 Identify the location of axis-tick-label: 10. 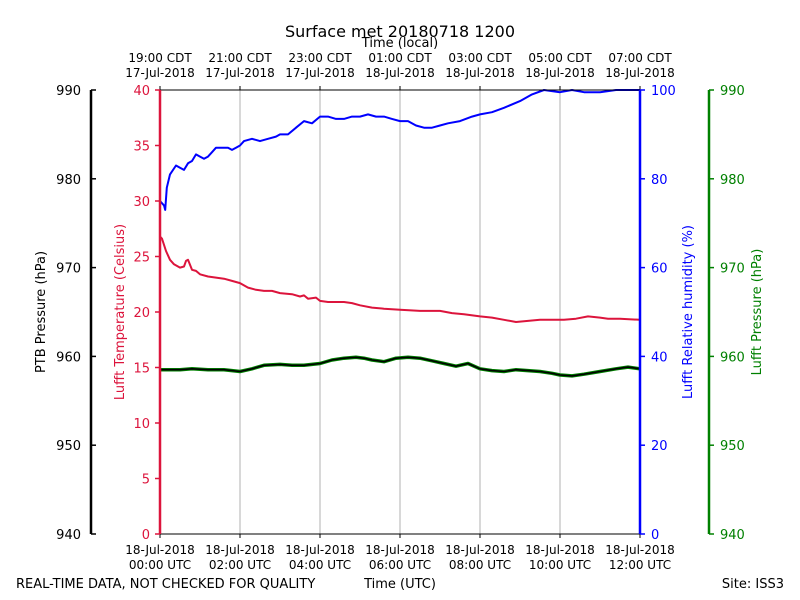
(141, 424).